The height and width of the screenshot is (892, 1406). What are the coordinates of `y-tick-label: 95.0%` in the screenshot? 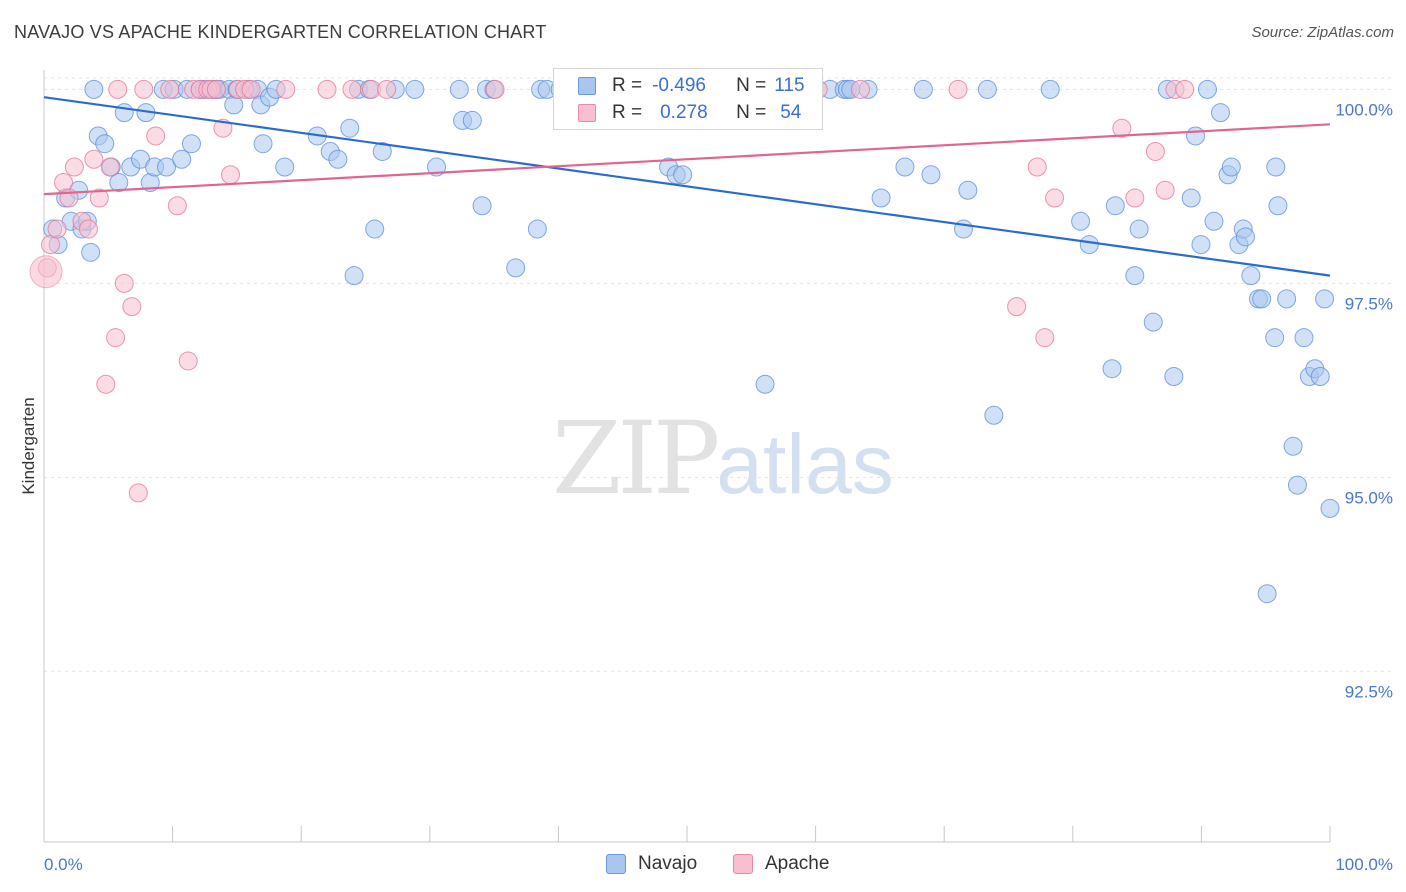 It's located at (1369, 497).